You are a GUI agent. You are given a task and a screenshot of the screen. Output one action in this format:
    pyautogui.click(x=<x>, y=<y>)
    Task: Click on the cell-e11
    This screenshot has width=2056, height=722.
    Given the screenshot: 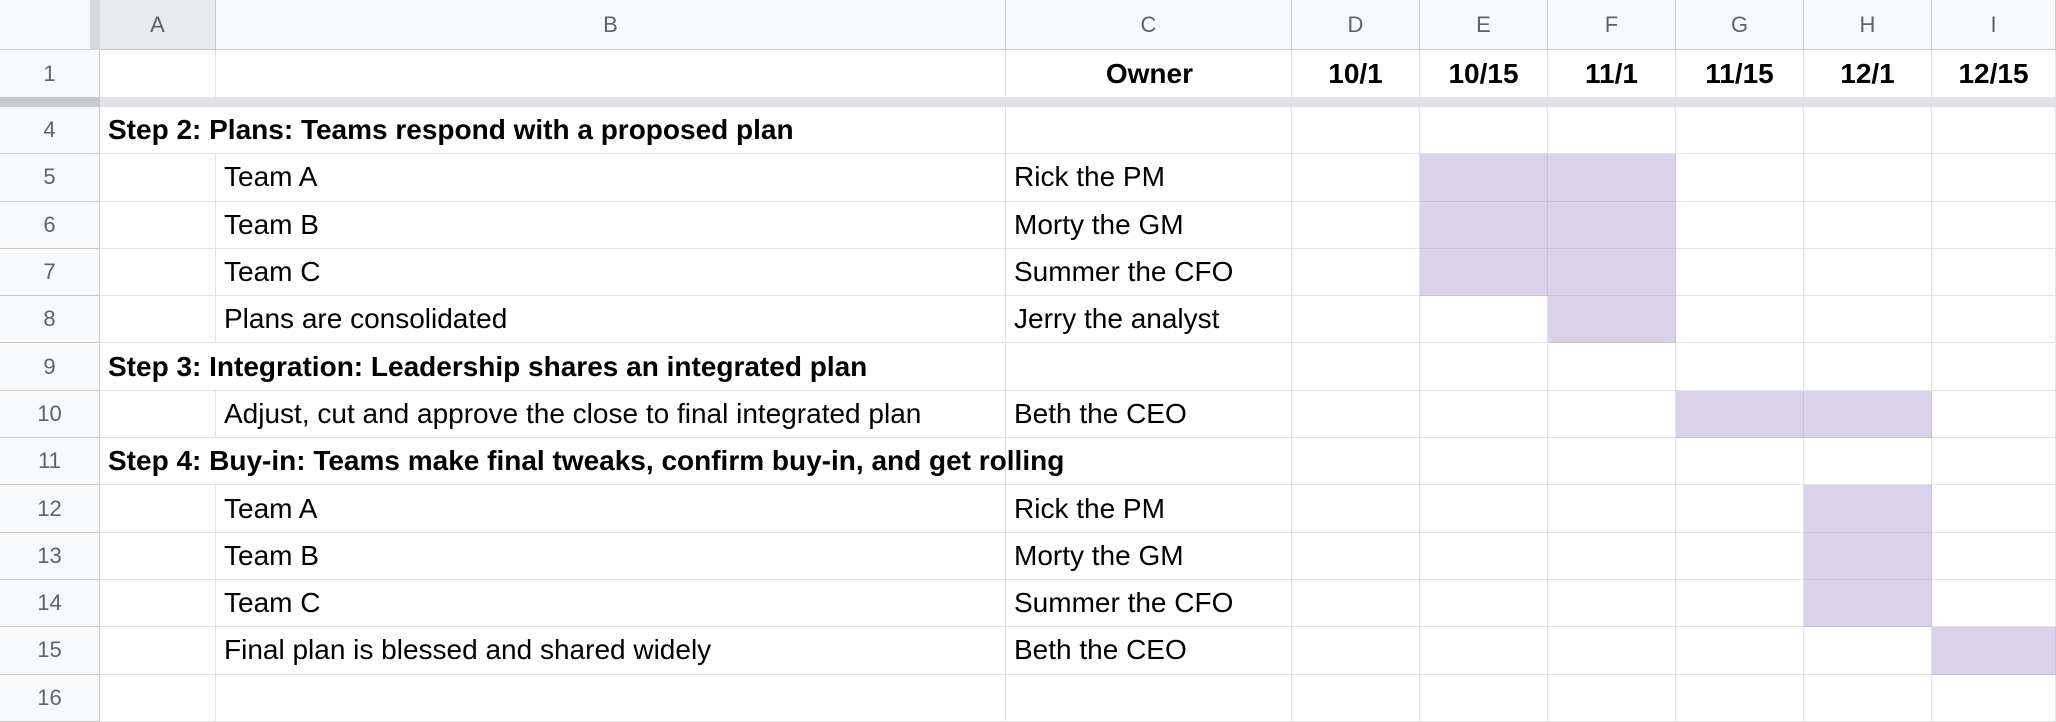 What is the action you would take?
    pyautogui.click(x=1484, y=462)
    